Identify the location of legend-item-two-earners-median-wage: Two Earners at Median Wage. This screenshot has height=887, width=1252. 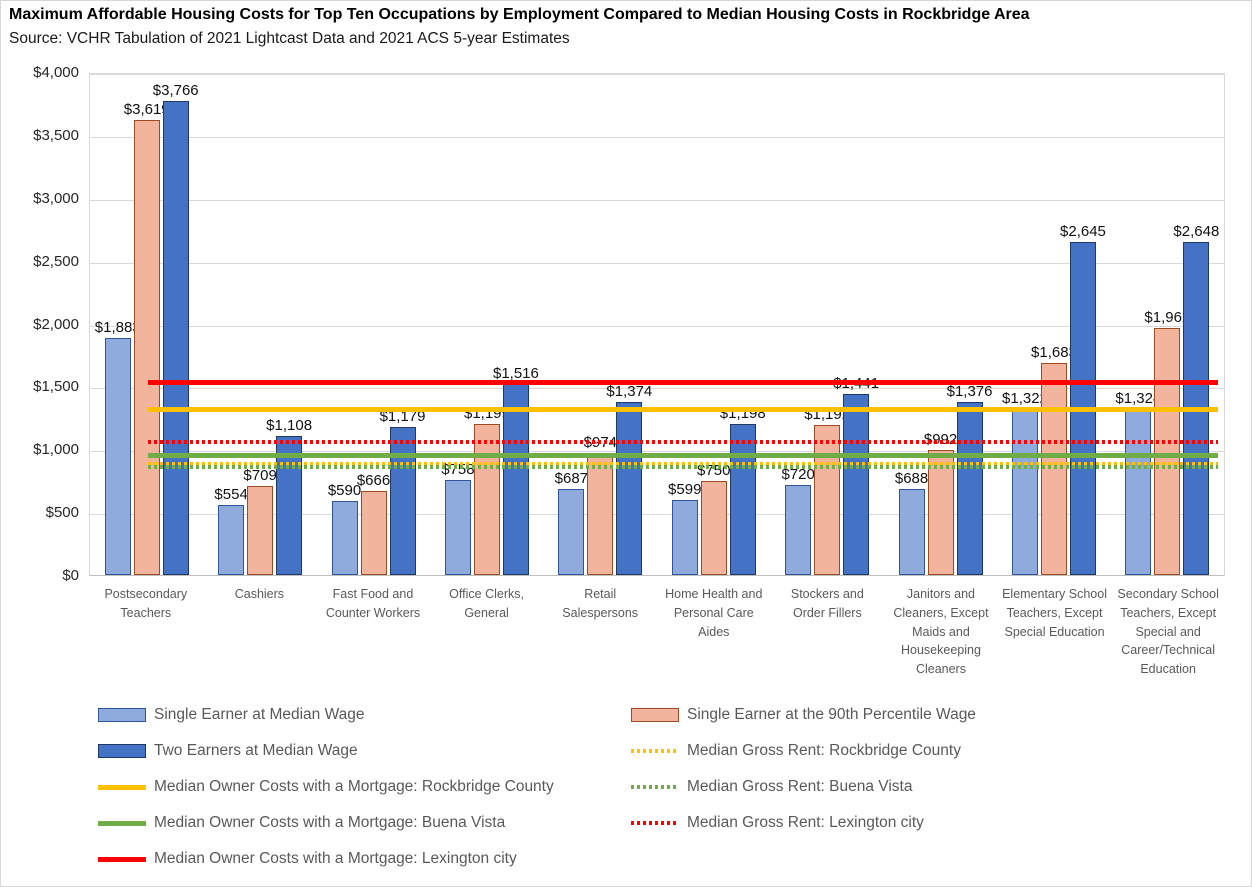
(326, 751).